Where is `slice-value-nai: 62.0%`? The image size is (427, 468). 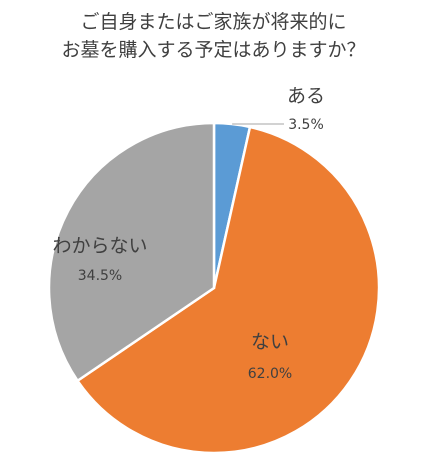 slice-value-nai: 62.0% is located at coordinates (270, 374).